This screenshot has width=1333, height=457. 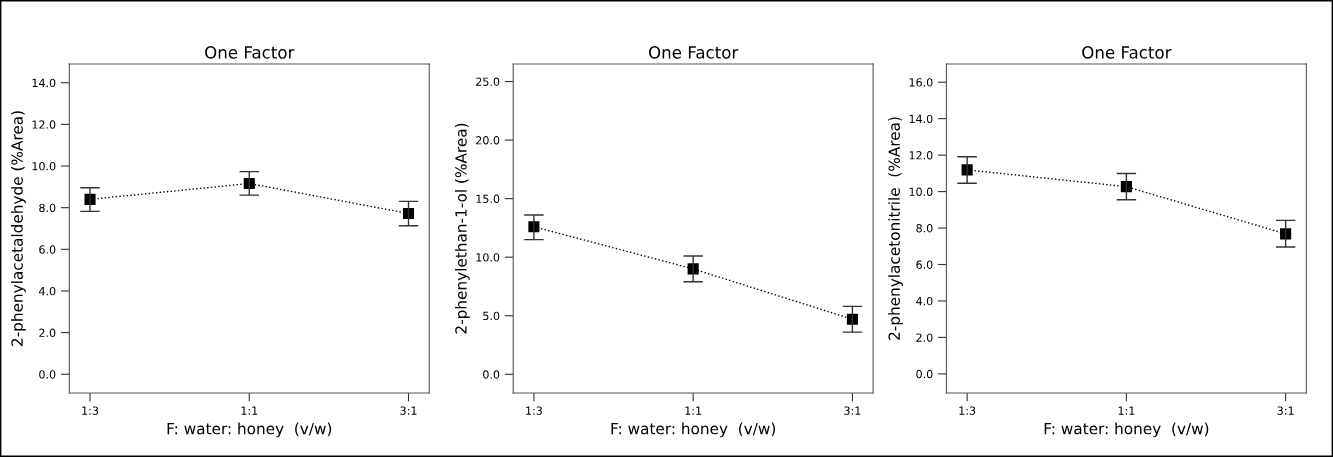 I want to click on y-axis-title: 2-phenylethan-1-ol (%Area), so click(x=462, y=228).